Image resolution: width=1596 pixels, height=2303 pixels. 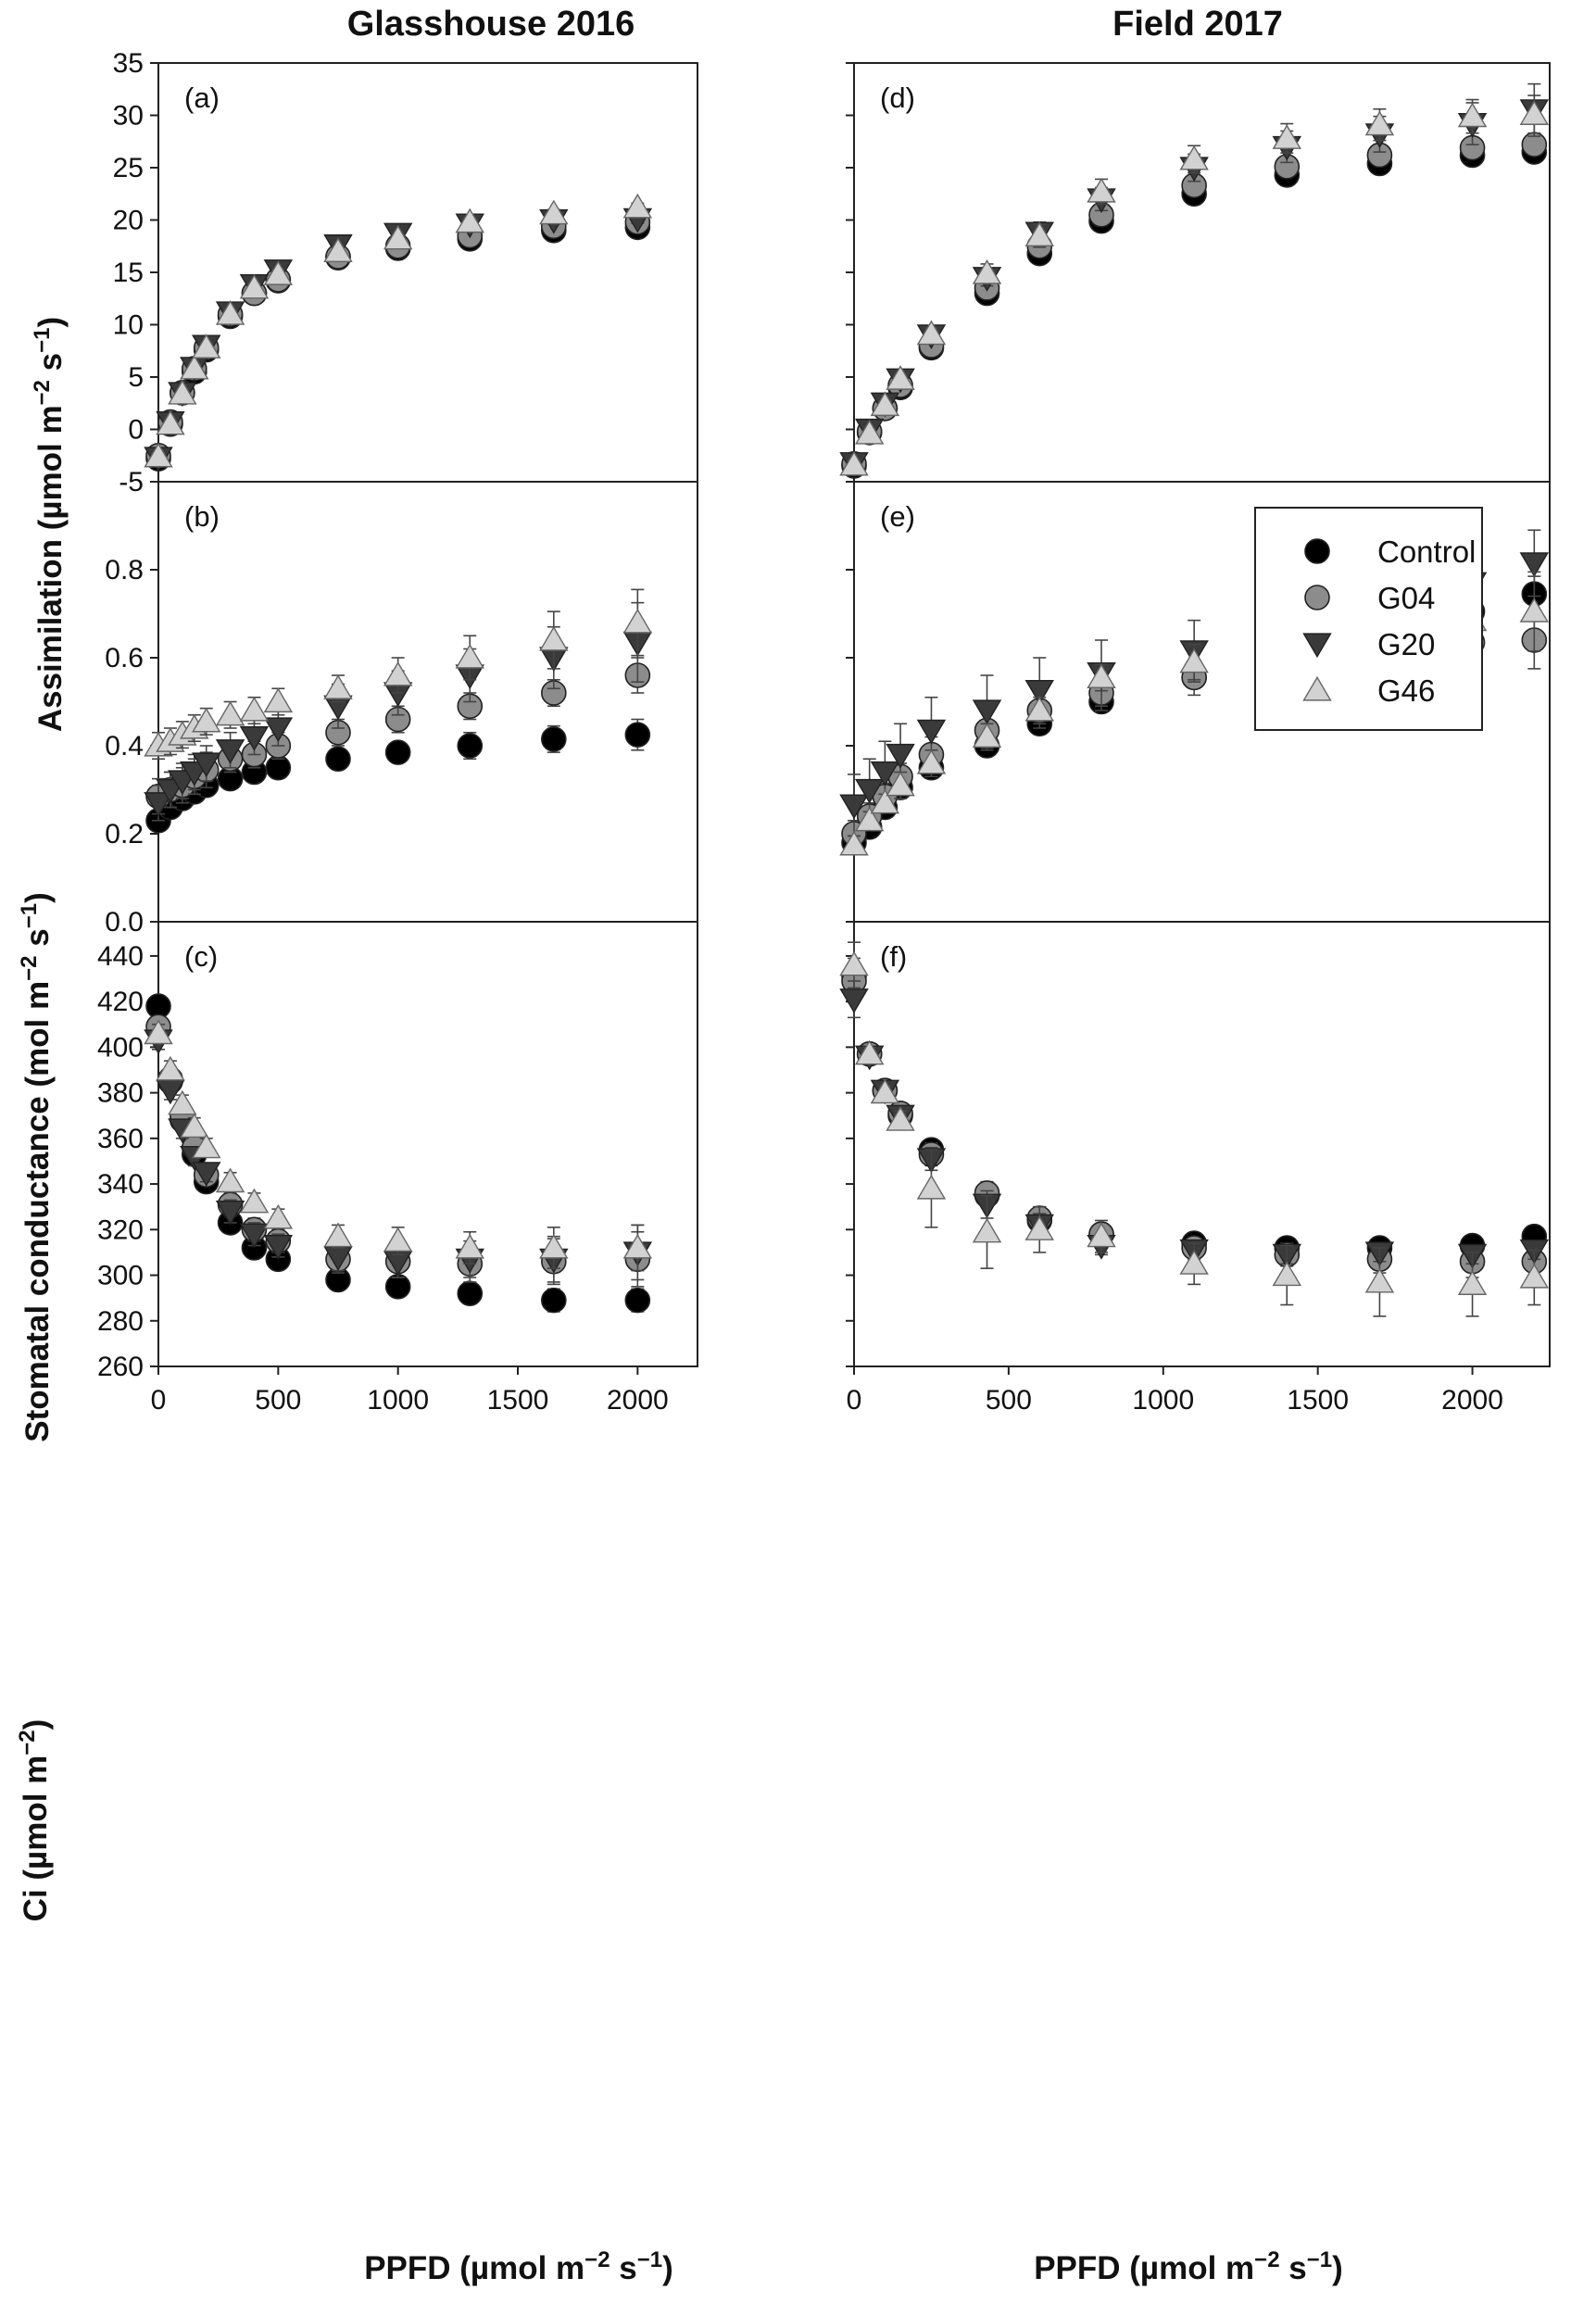 What do you see at coordinates (128, 63) in the screenshot?
I see `y-tick-label: 35` at bounding box center [128, 63].